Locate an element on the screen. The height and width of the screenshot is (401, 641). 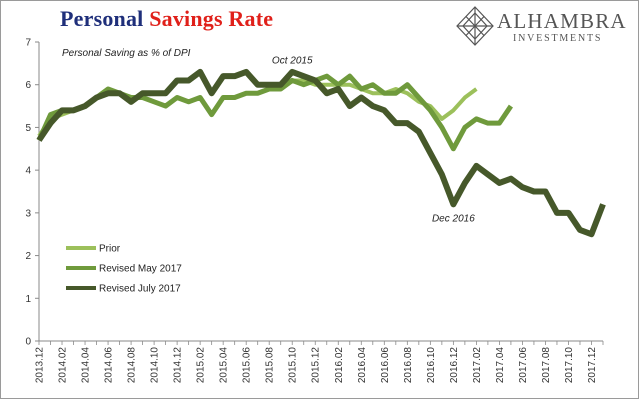
x-tick-label: 2016.12 is located at coordinates (454, 365).